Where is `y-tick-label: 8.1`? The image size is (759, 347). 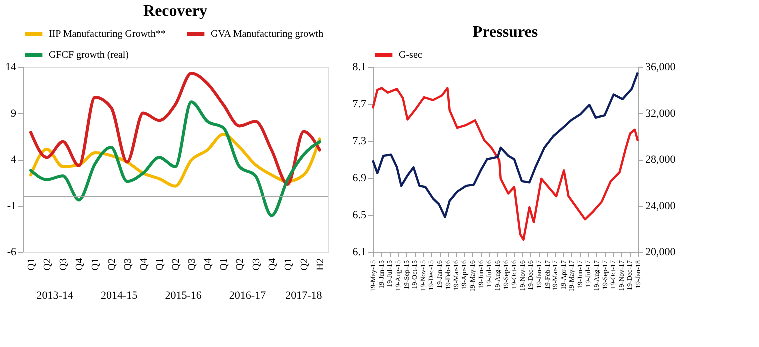
y-tick-label: 8.1 is located at coordinates (359, 68).